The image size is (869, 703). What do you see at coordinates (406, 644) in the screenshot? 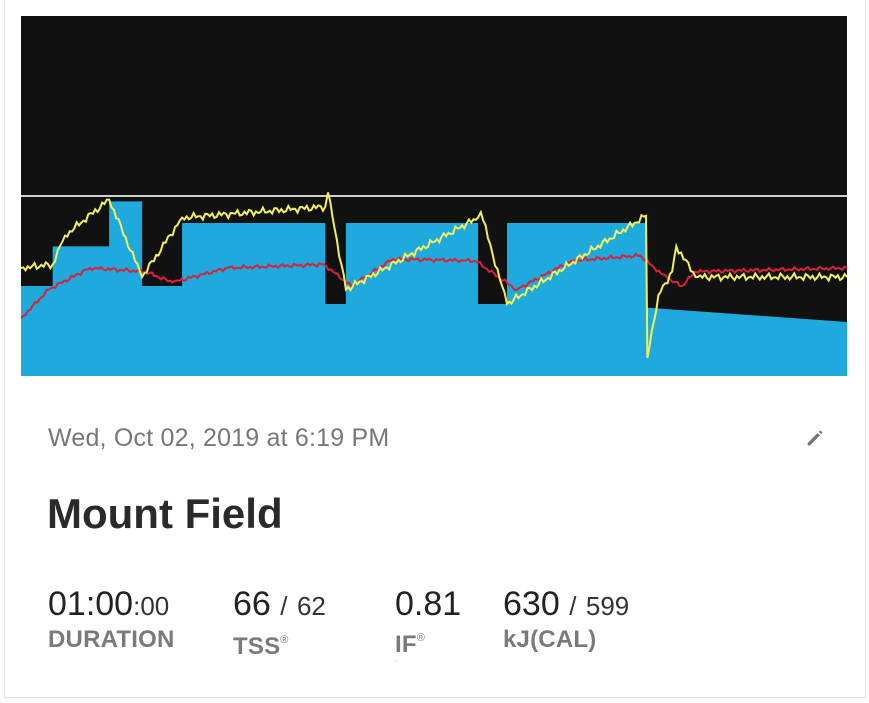
I see `if-label-text: IF` at bounding box center [406, 644].